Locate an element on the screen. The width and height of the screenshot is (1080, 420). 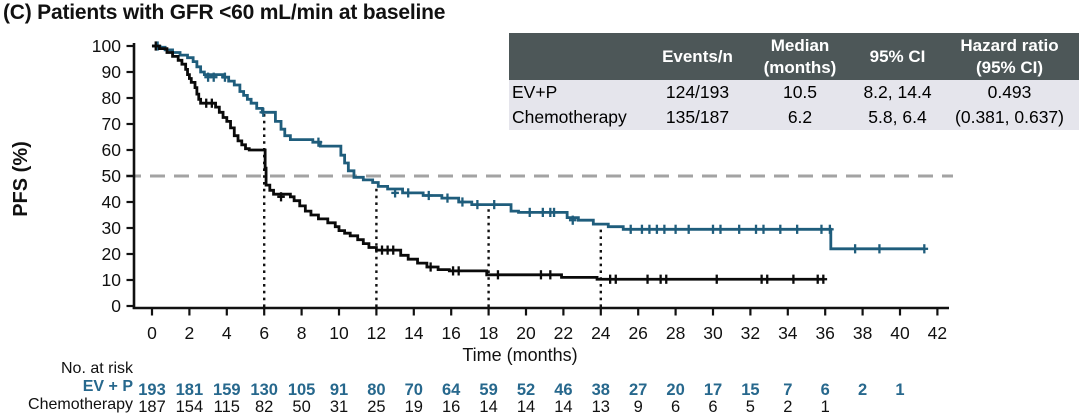
x-tick-label: 2 is located at coordinates (190, 333).